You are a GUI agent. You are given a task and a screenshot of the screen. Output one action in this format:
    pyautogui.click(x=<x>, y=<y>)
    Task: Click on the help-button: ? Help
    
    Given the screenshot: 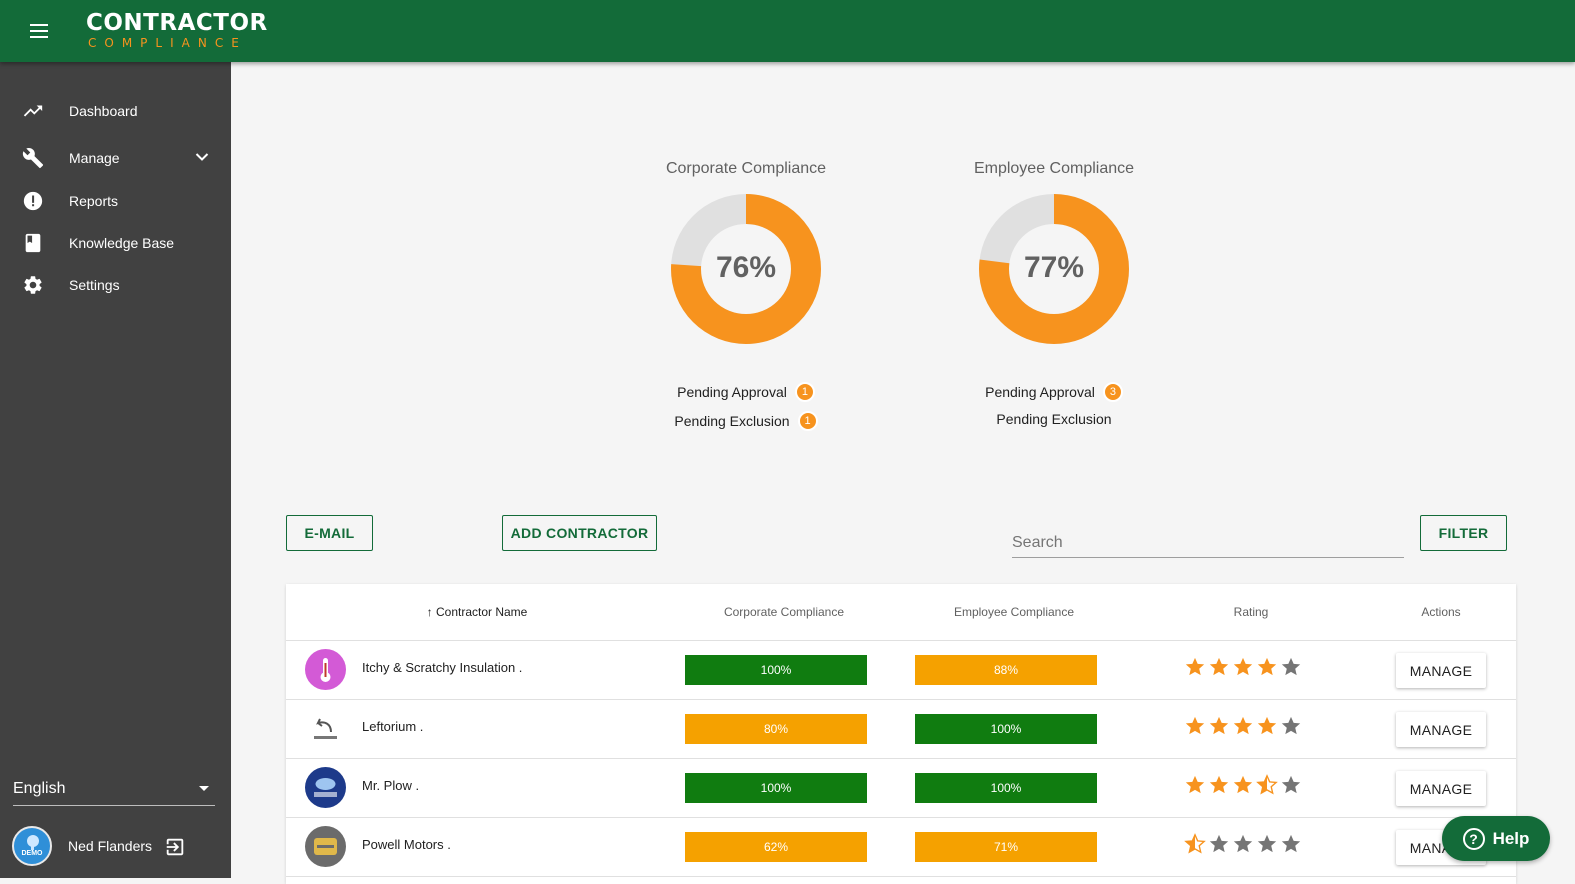 What is the action you would take?
    pyautogui.click(x=1496, y=838)
    